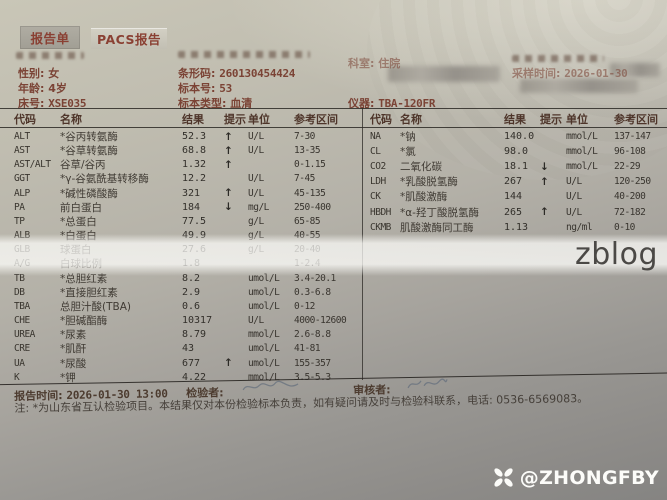  What do you see at coordinates (516, 152) in the screenshot?
I see `cell-result: 98.0` at bounding box center [516, 152].